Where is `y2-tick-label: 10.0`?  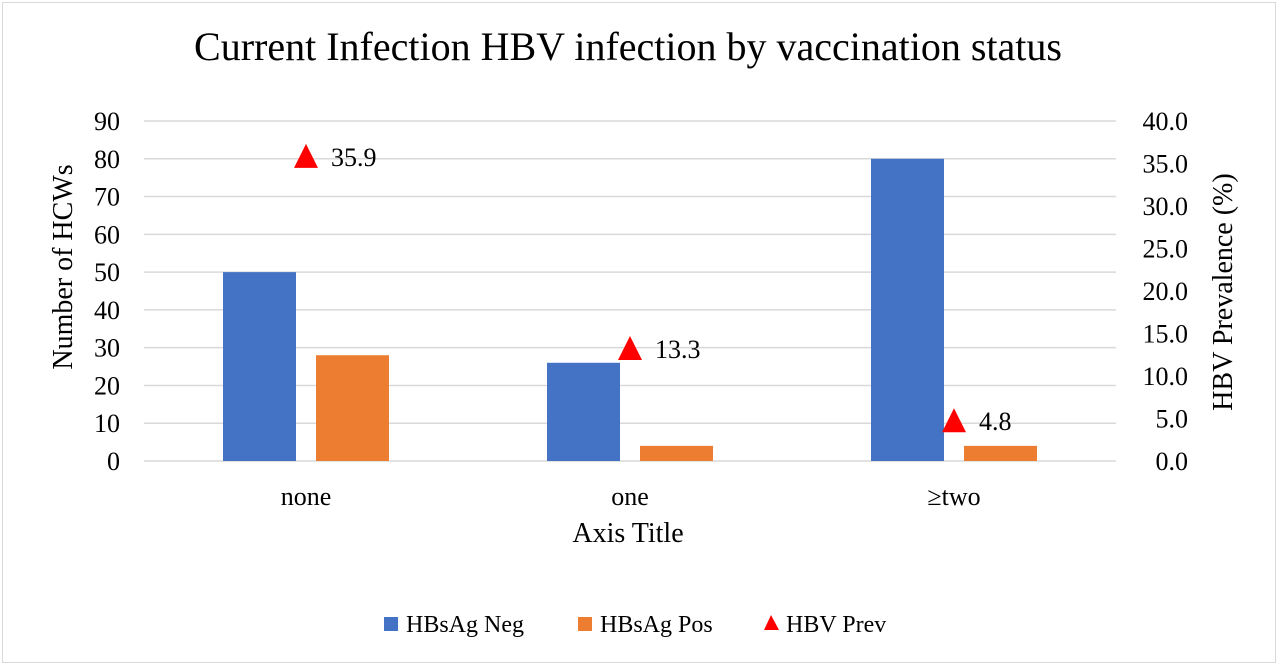 y2-tick-label: 10.0 is located at coordinates (1166, 376).